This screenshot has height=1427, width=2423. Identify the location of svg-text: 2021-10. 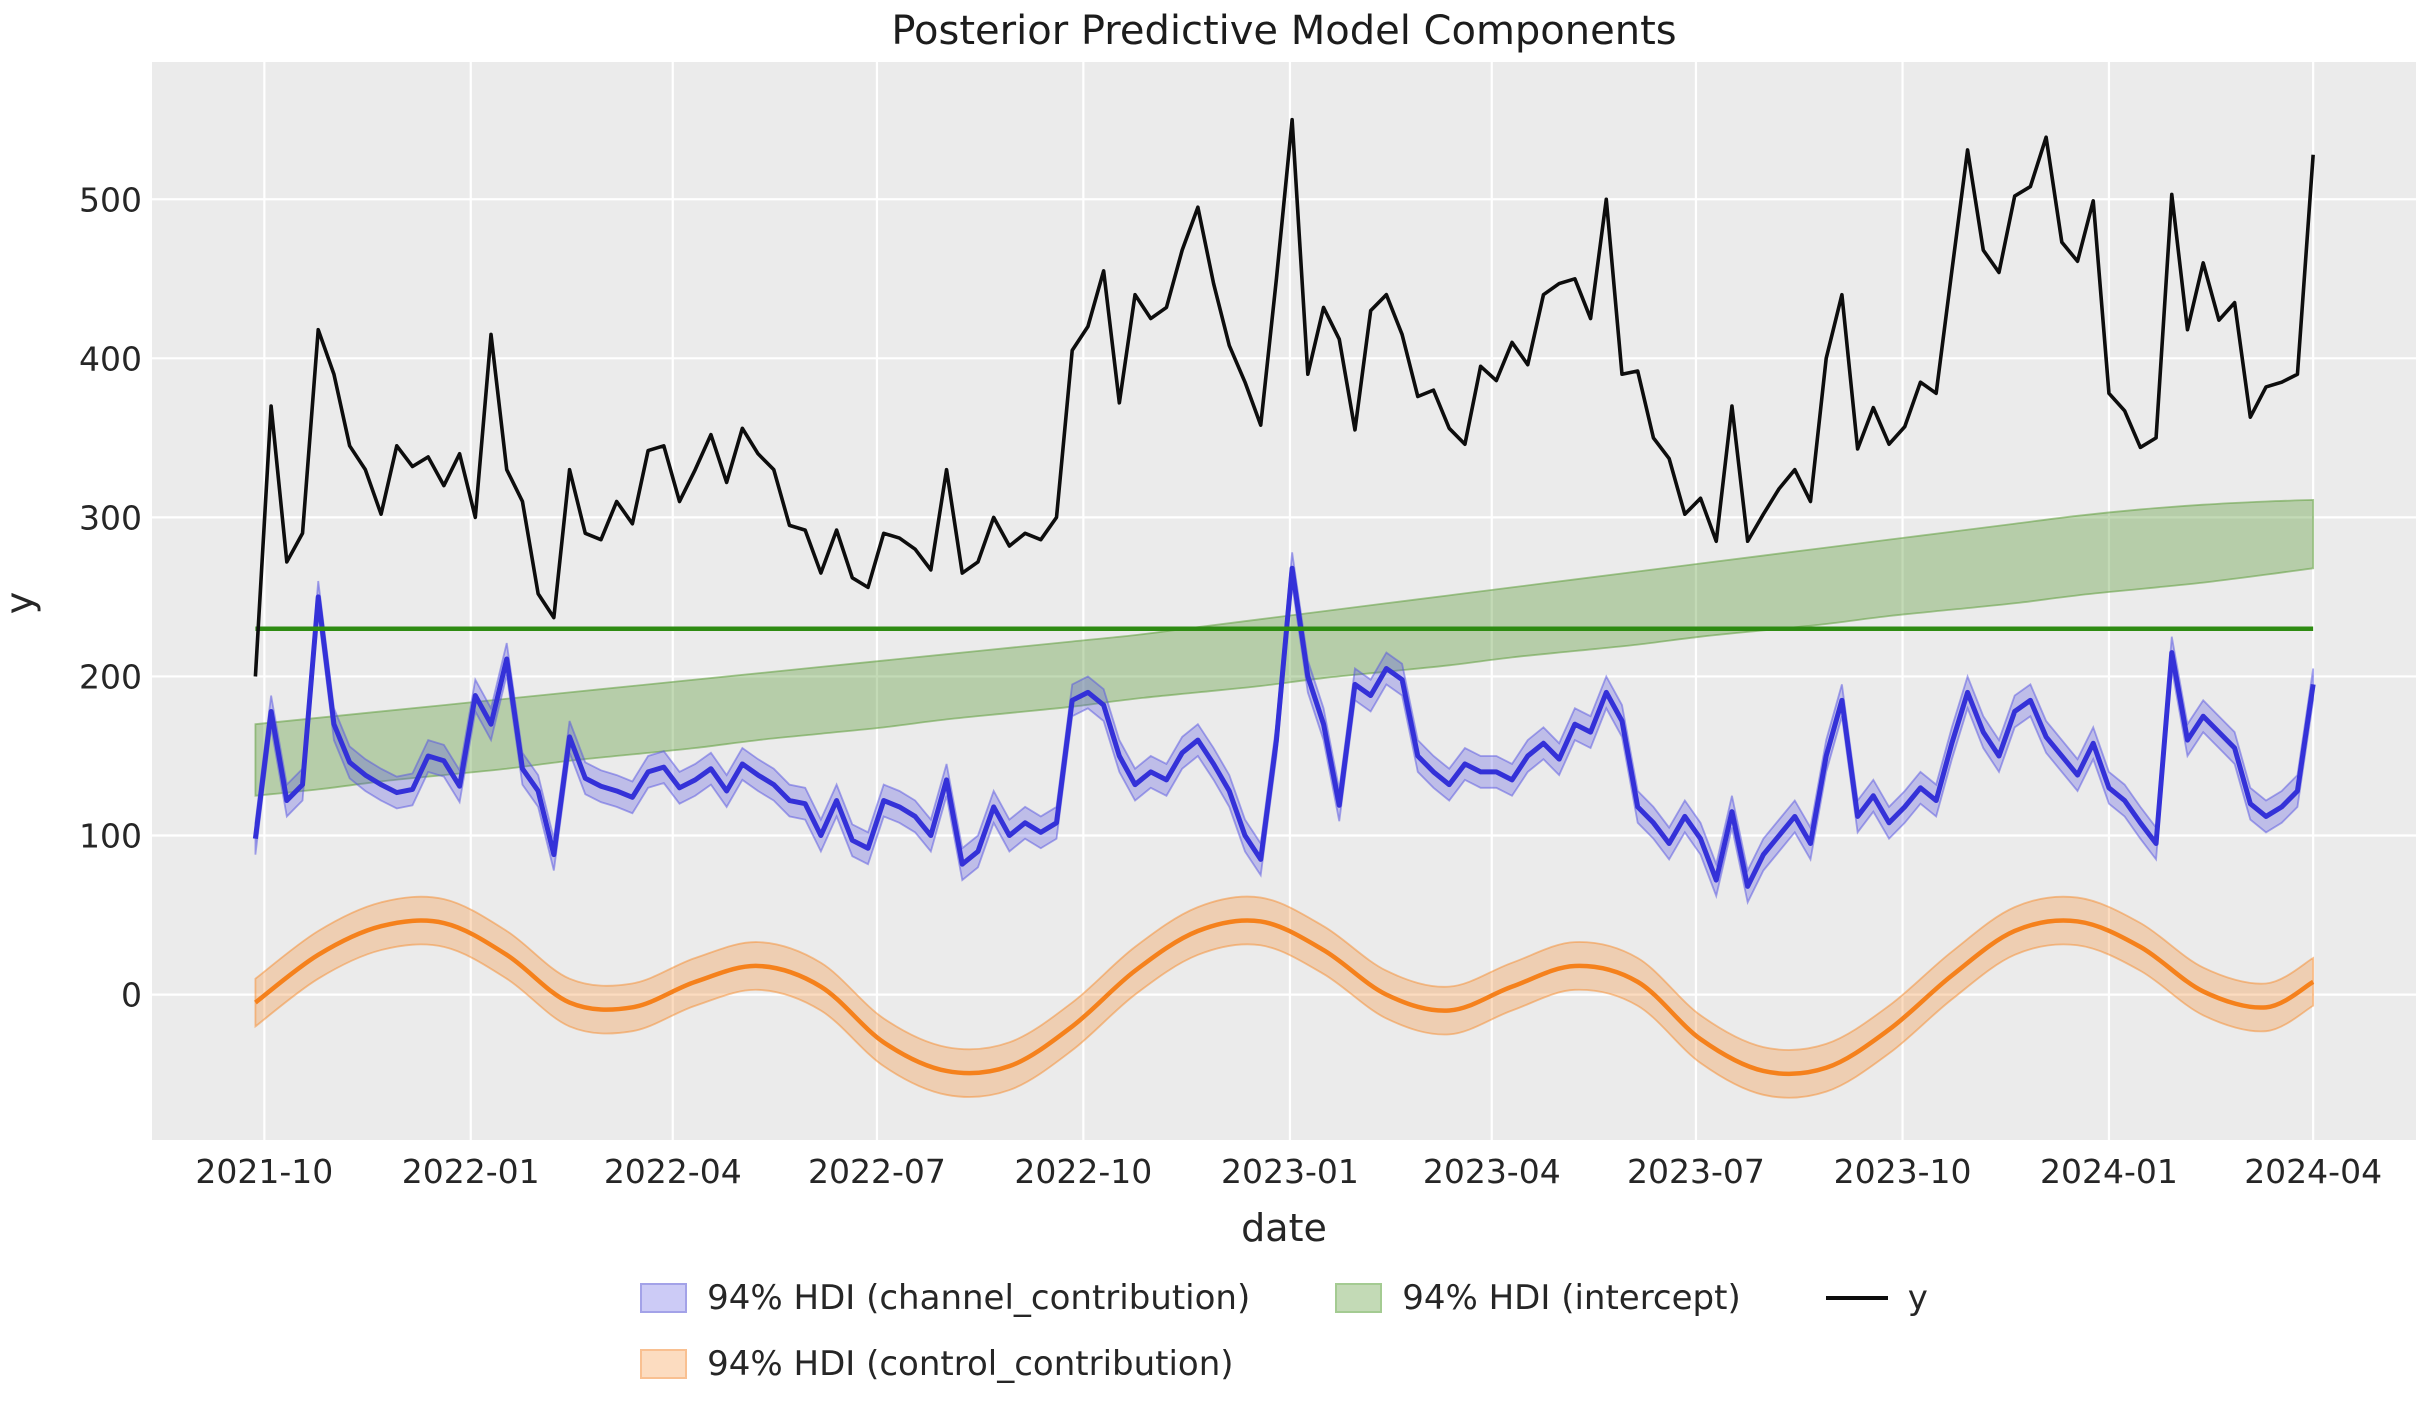
(264, 1171).